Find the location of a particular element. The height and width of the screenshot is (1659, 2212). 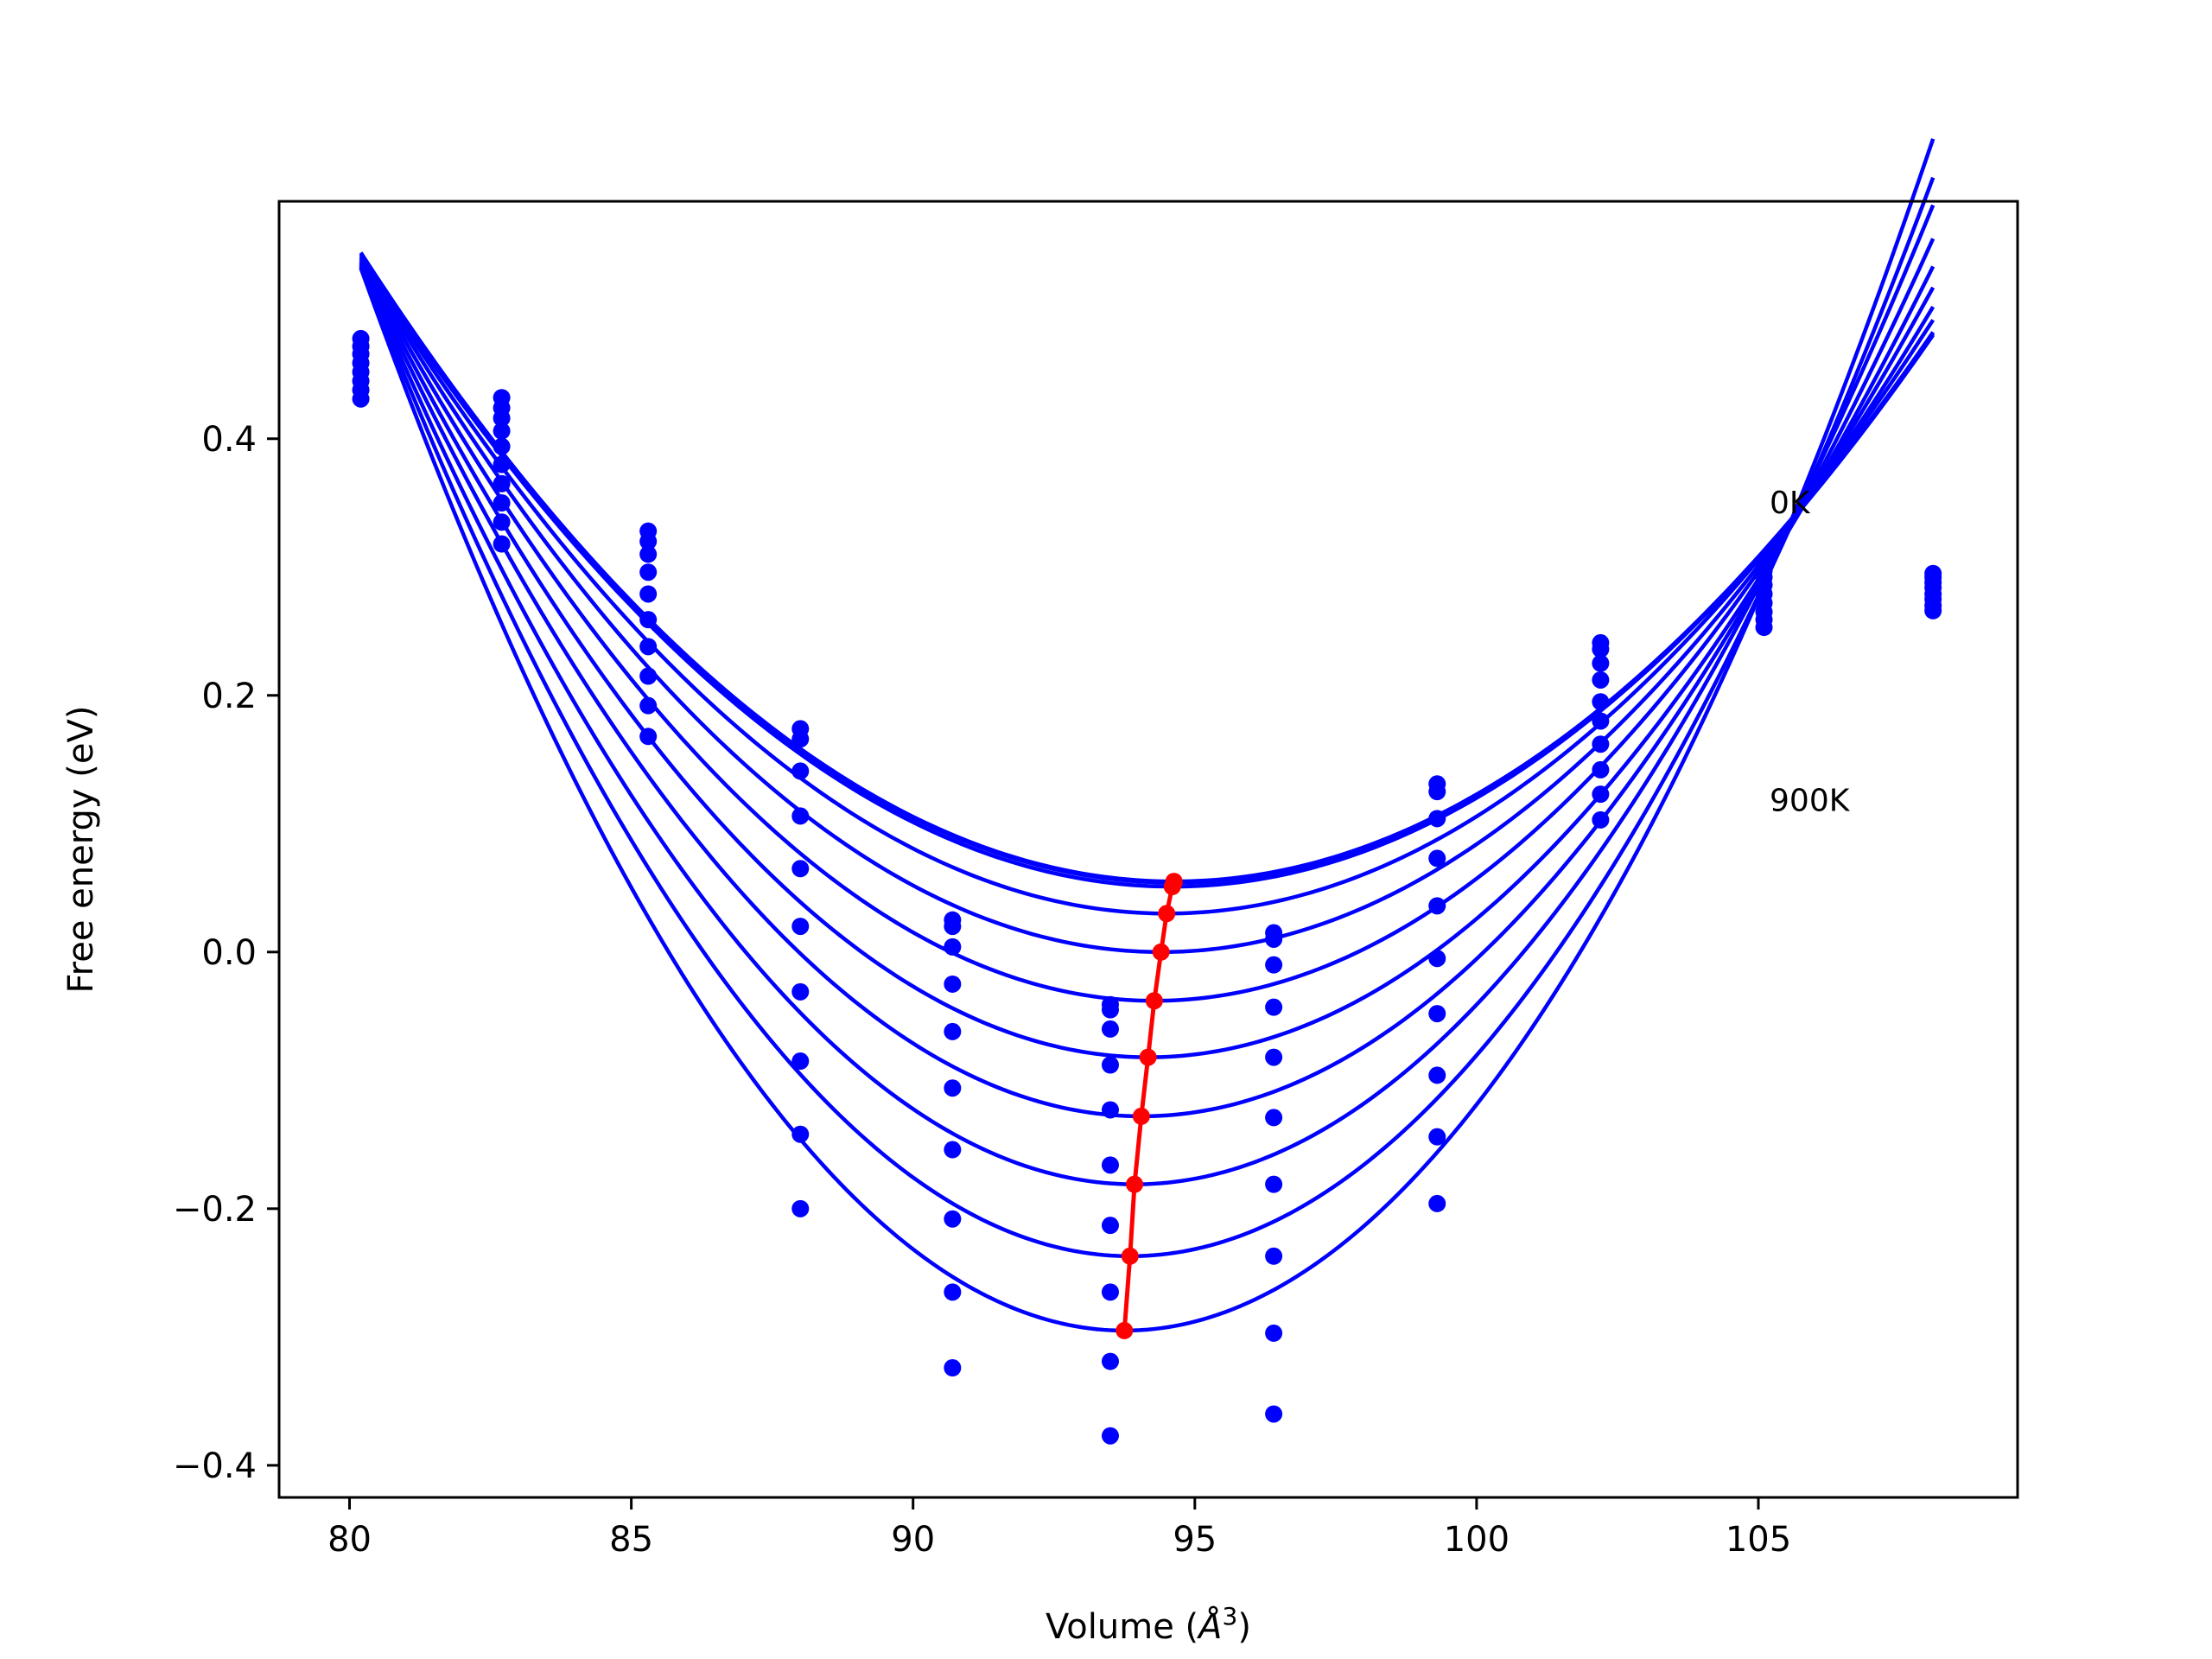

y-tick-label-1: −0.2 is located at coordinates (215, 1210).